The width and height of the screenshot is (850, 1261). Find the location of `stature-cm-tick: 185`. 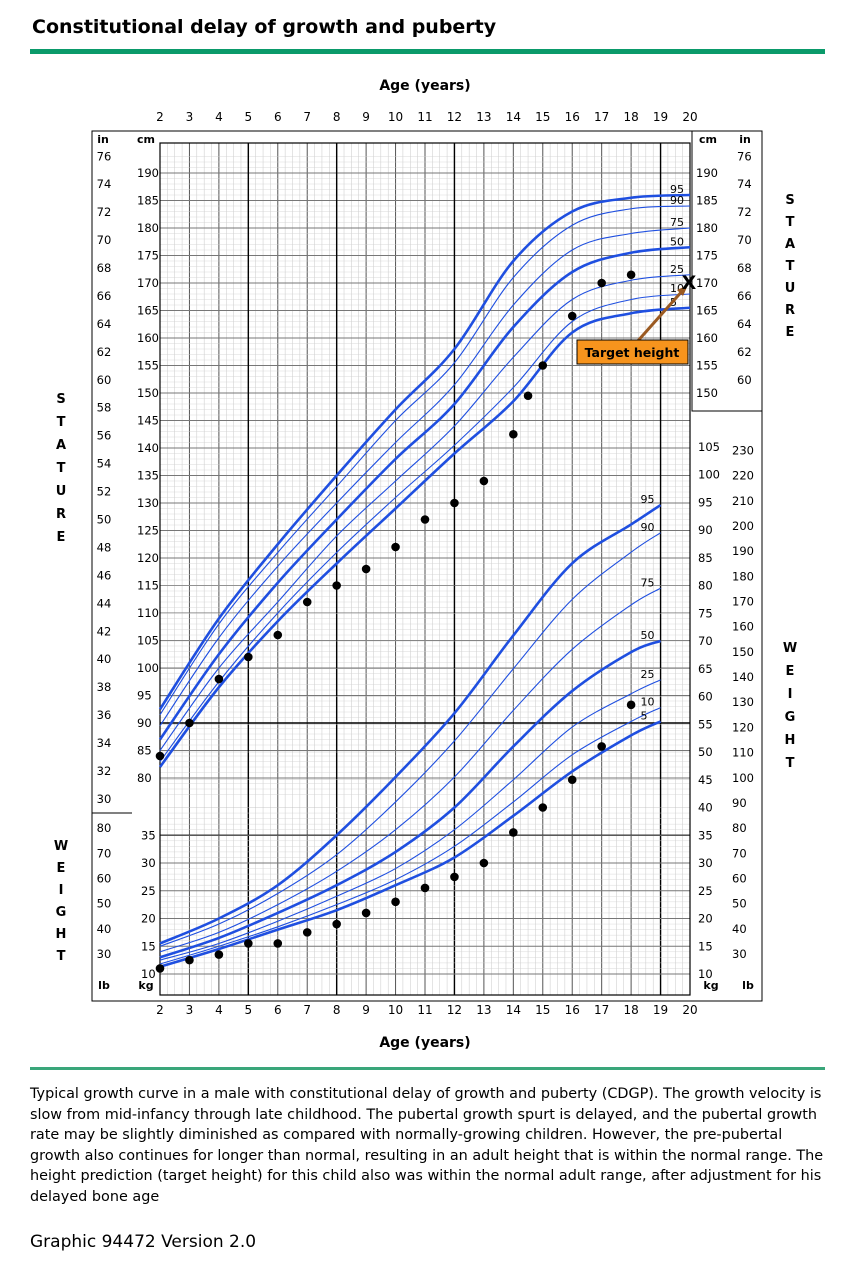

stature-cm-tick: 185 is located at coordinates (148, 201).